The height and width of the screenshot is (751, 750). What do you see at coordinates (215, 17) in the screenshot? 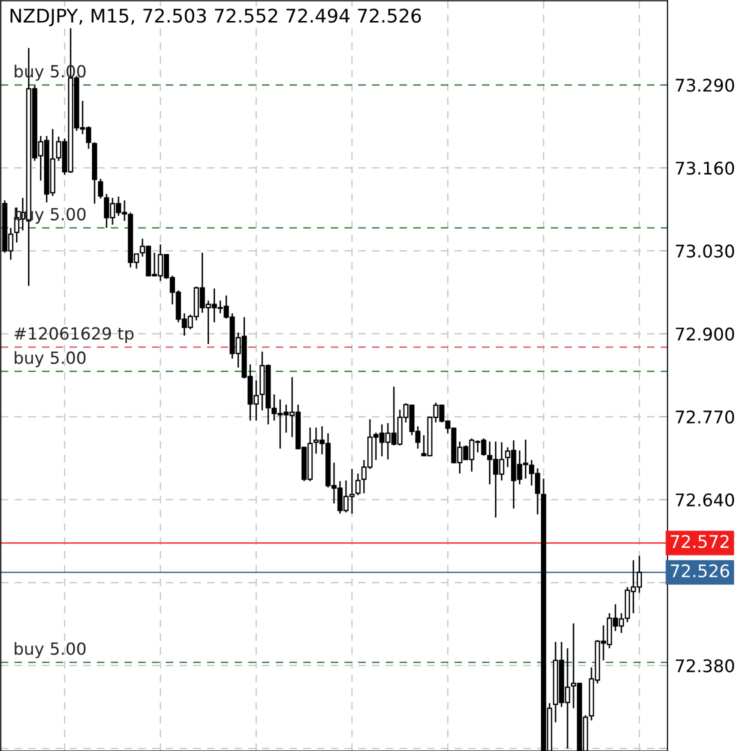
I see `chart-title: NZDJPY, M15, 72.503 72.552 72.494 72.526` at bounding box center [215, 17].